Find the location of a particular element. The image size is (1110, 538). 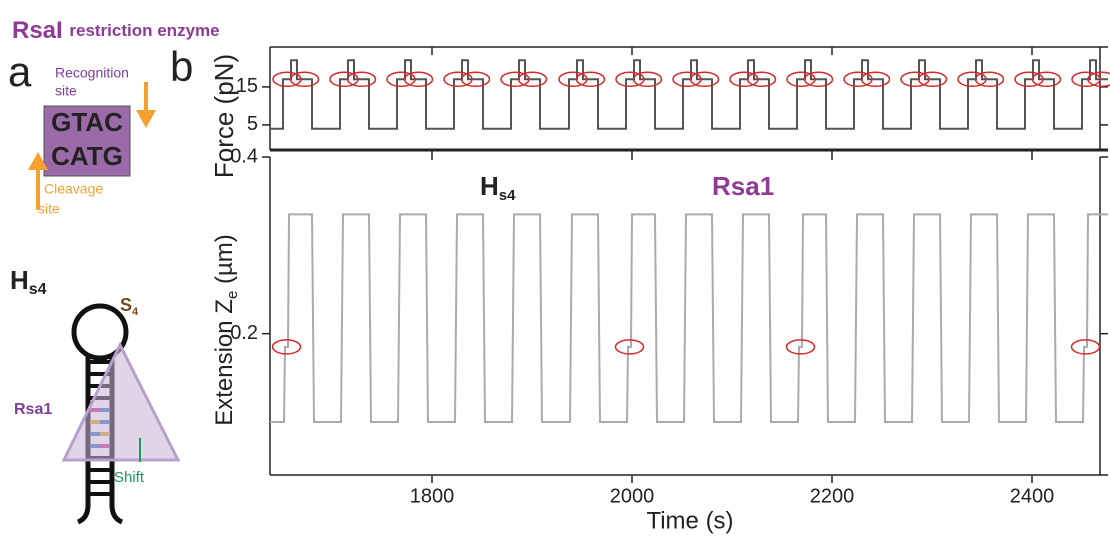

title: RsaI restriction enzyme is located at coordinates (116, 30).